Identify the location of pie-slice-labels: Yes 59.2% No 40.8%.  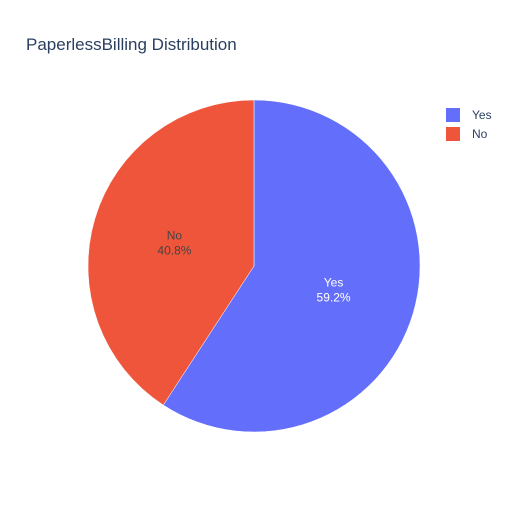
(253, 266).